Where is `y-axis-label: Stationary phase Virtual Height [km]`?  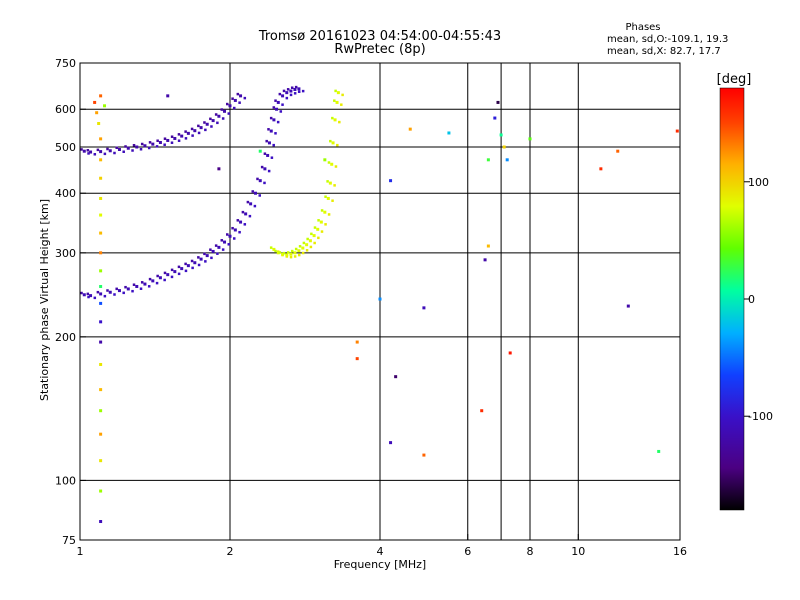 y-axis-label: Stationary phase Virtual Height [km] is located at coordinates (44, 300).